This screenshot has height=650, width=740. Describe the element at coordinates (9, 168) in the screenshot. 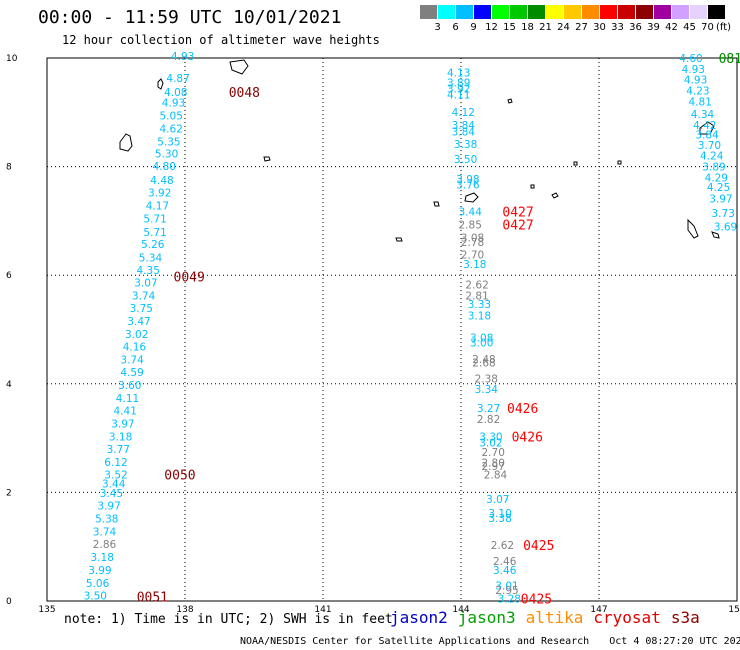

I see `y-tick-label: 8` at that location.